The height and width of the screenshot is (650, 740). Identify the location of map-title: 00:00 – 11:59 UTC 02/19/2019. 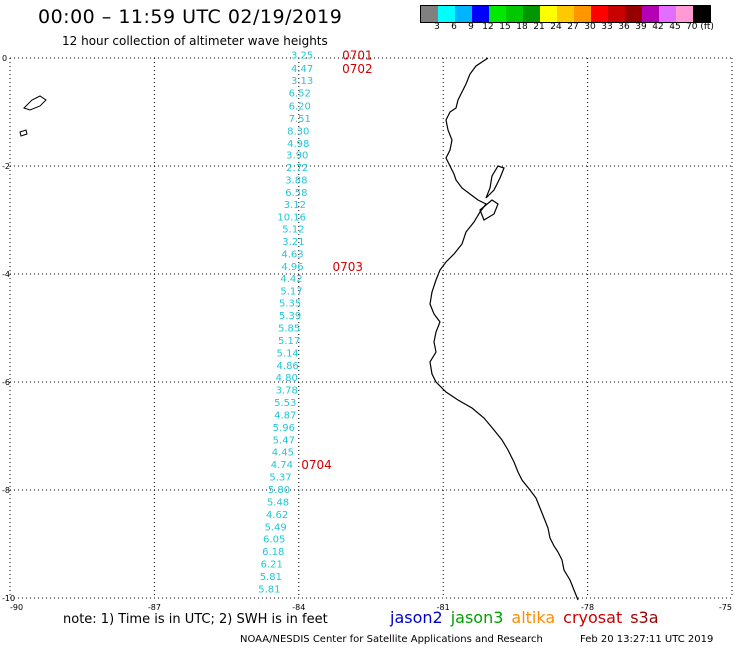
(190, 17).